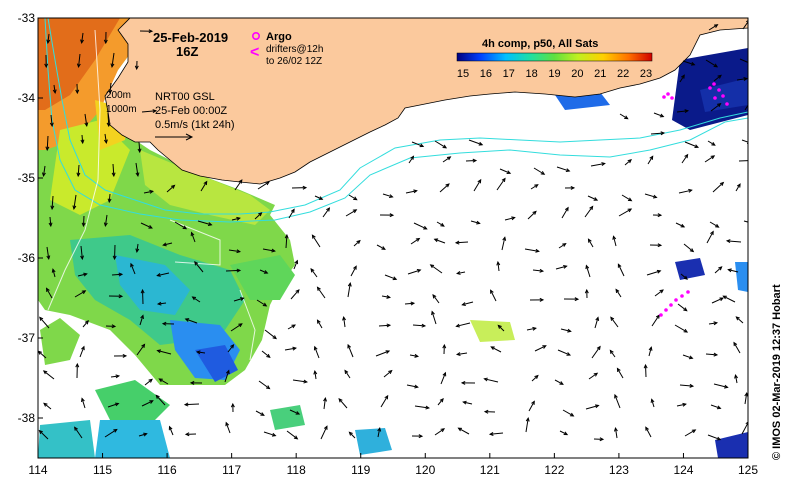 Image resolution: width=790 pixels, height=492 pixels. I want to click on argo-marker-icon, so click(256, 35).